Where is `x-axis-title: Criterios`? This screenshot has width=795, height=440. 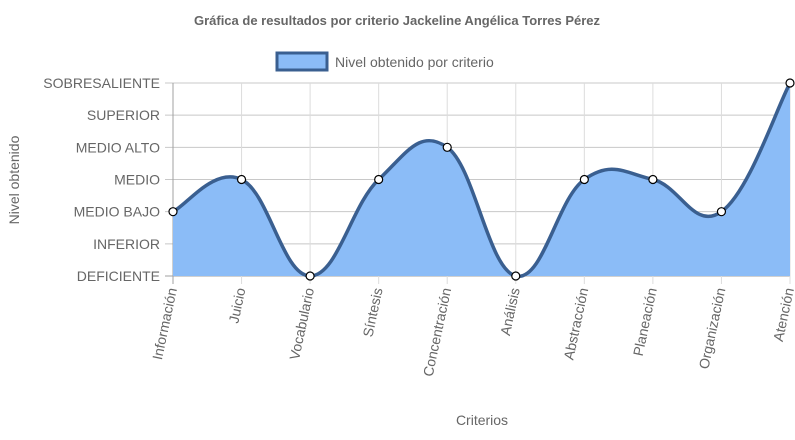
x-axis-title: Criterios is located at coordinates (482, 420).